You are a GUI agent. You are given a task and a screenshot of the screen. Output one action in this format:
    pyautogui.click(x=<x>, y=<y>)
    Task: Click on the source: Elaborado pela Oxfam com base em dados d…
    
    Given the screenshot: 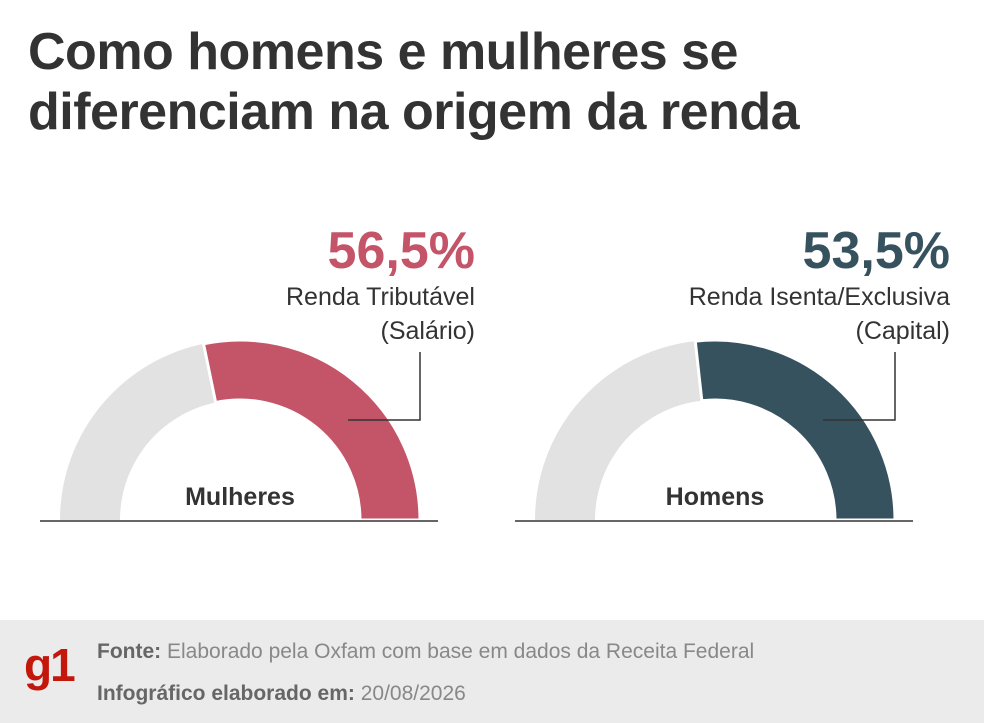 What is the action you would take?
    pyautogui.click(x=461, y=651)
    